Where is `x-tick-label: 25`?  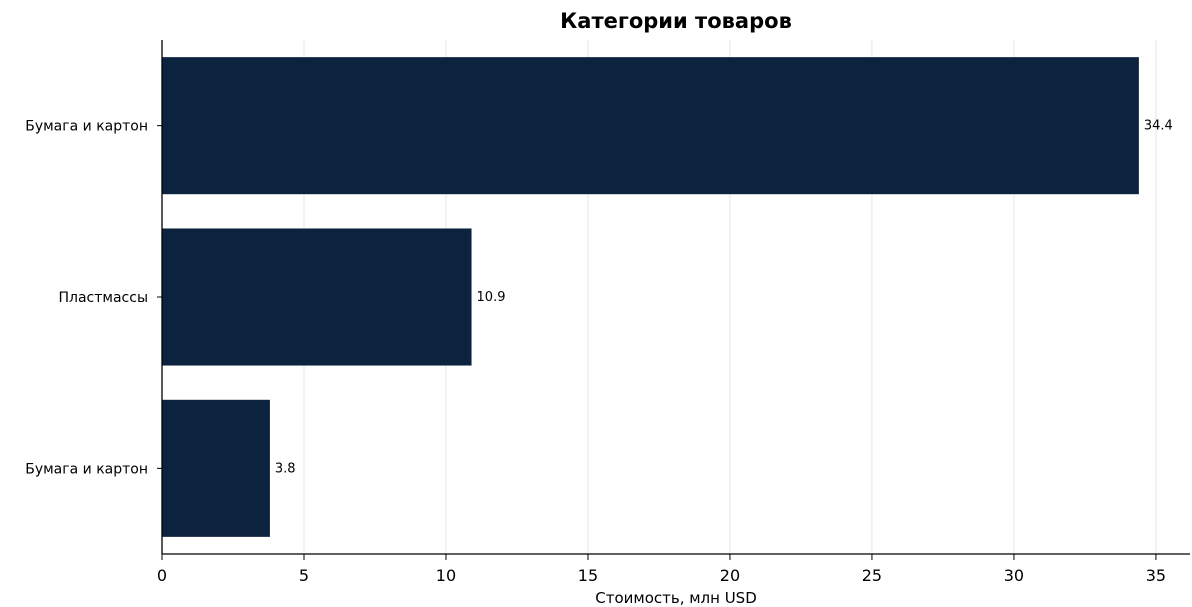
x-tick-label: 25 is located at coordinates (872, 575).